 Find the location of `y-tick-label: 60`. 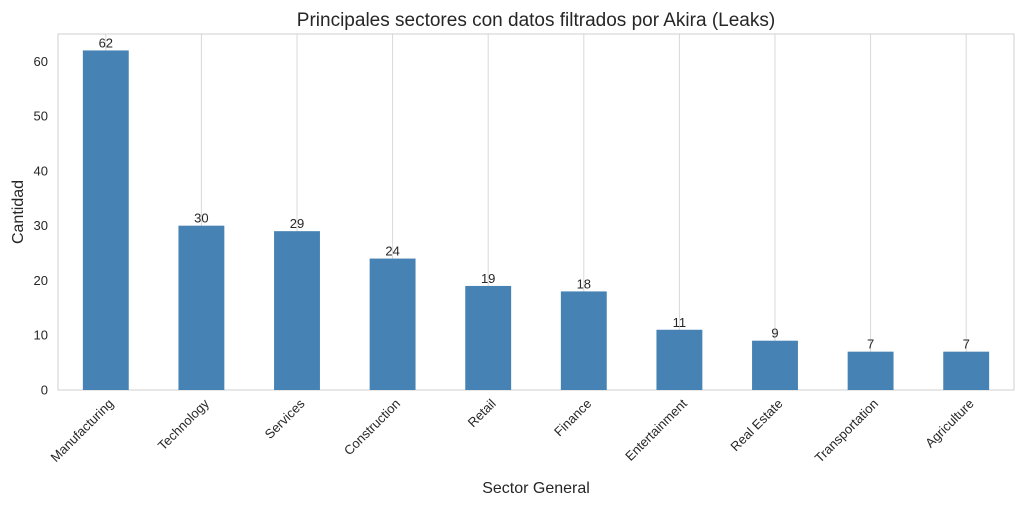

y-tick-label: 60 is located at coordinates (41, 61).